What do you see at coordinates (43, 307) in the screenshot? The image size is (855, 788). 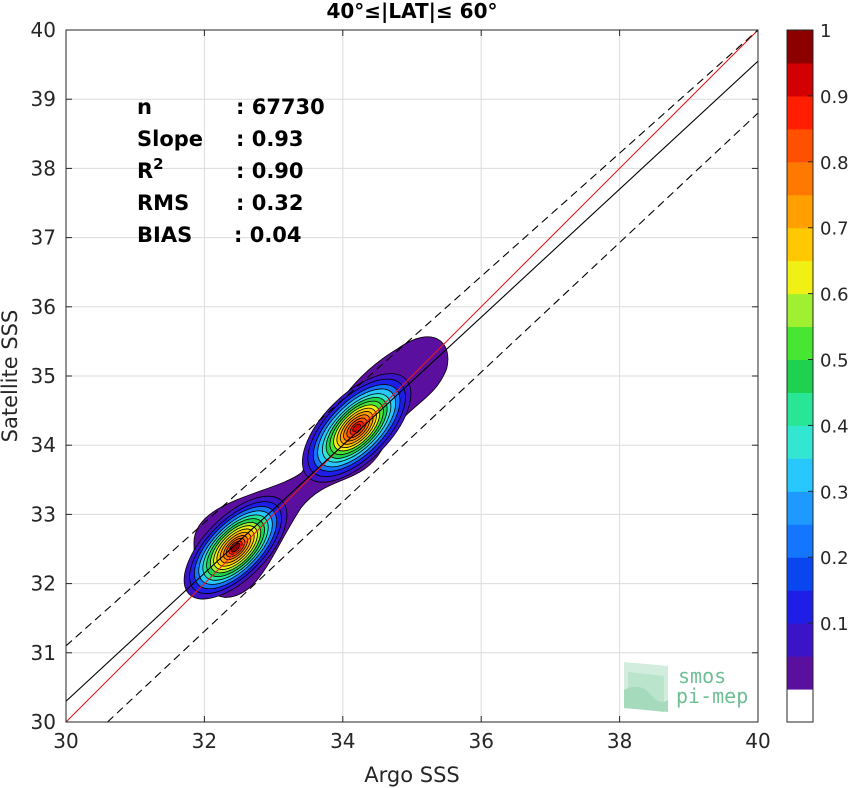 I see `y-tick-label: 36` at bounding box center [43, 307].